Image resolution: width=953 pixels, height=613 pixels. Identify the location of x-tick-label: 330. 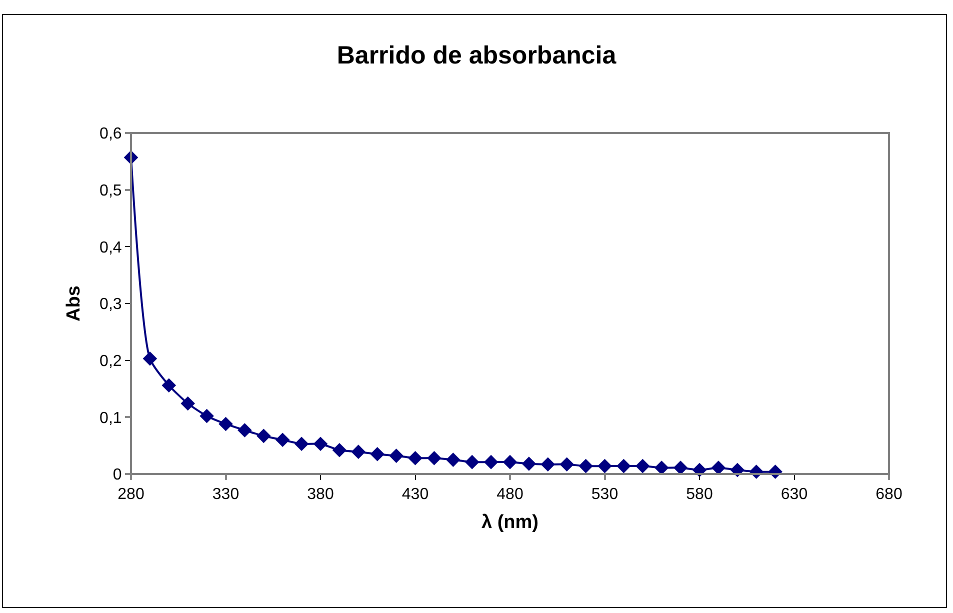
(226, 495).